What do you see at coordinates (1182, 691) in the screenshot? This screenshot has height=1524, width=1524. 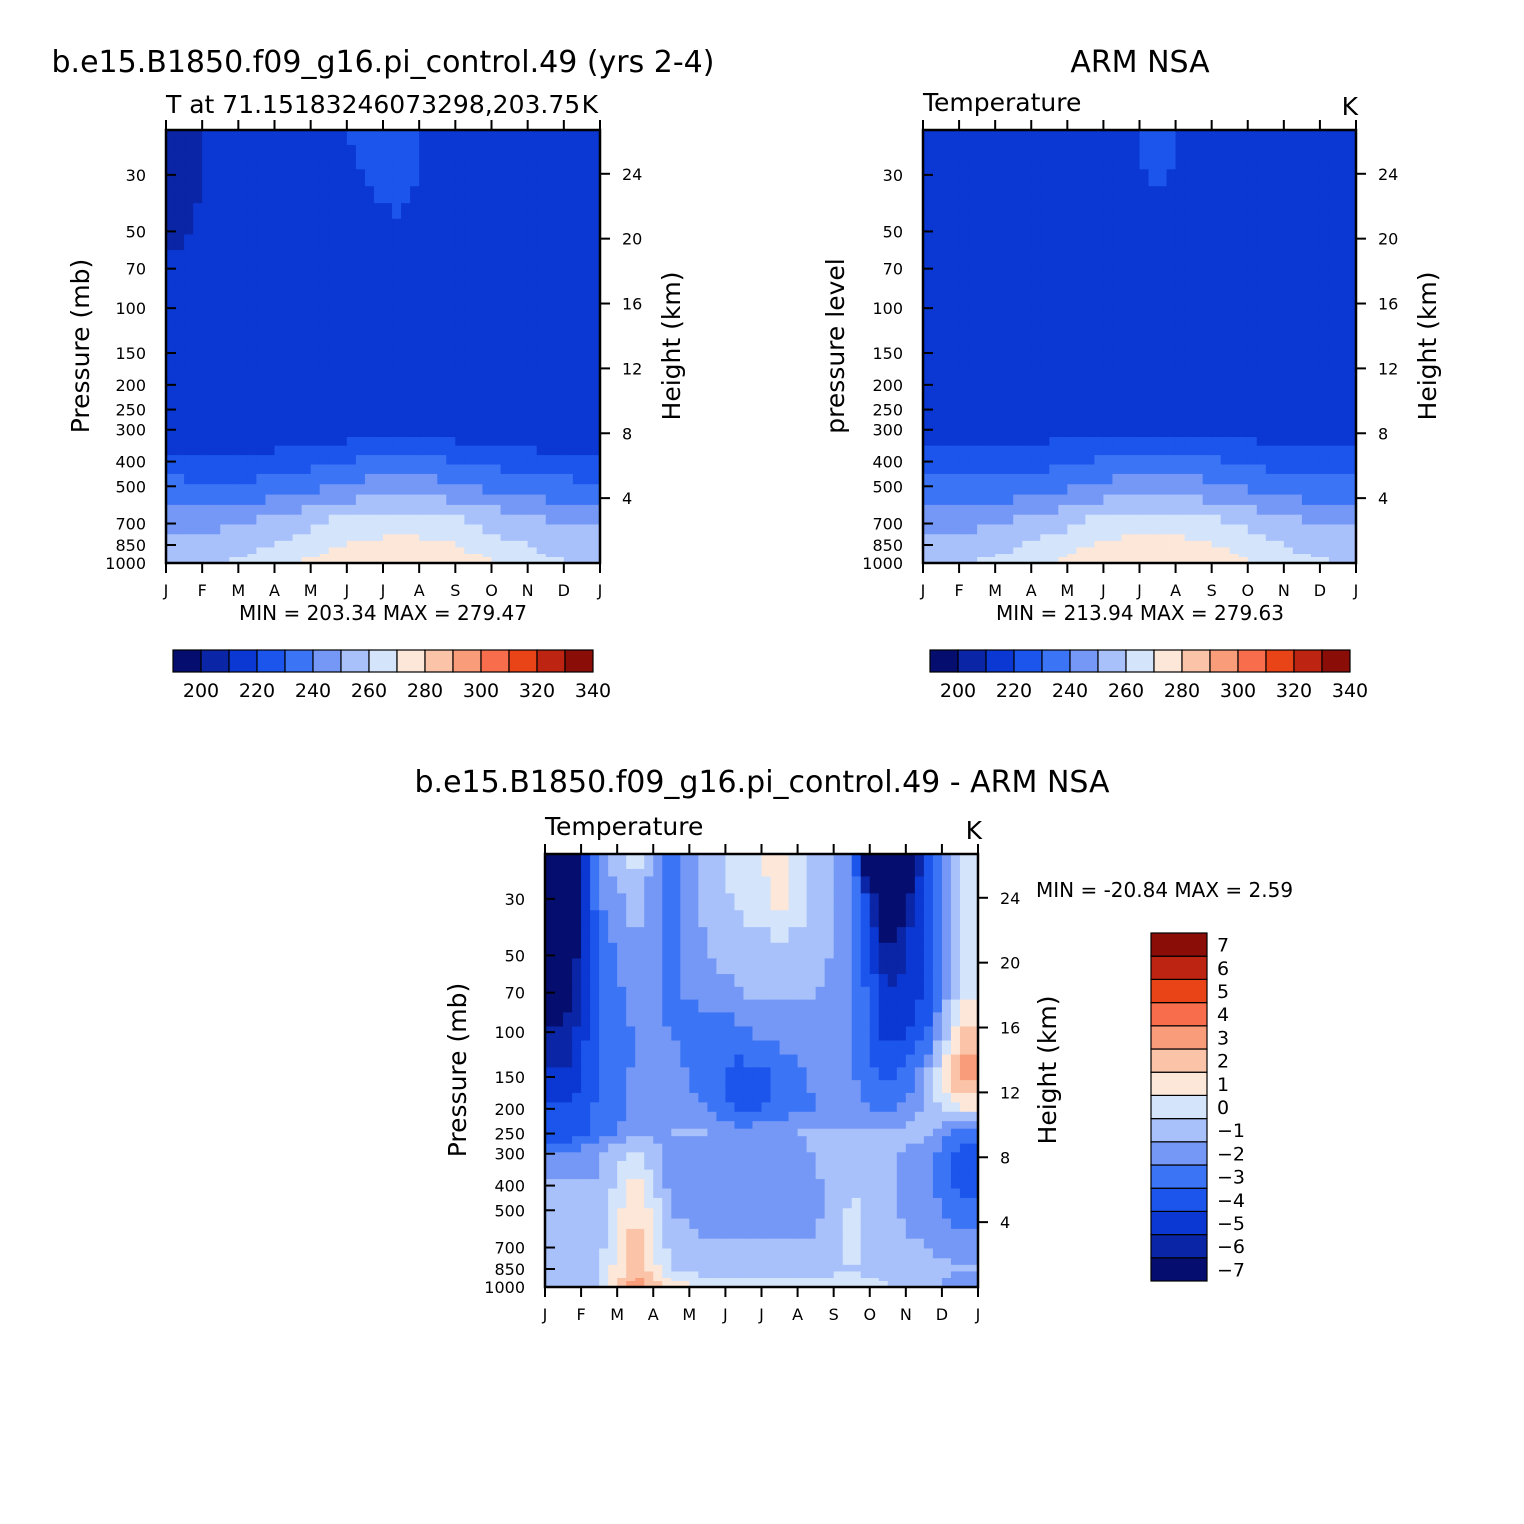 I see `colorbar-label: 280` at bounding box center [1182, 691].